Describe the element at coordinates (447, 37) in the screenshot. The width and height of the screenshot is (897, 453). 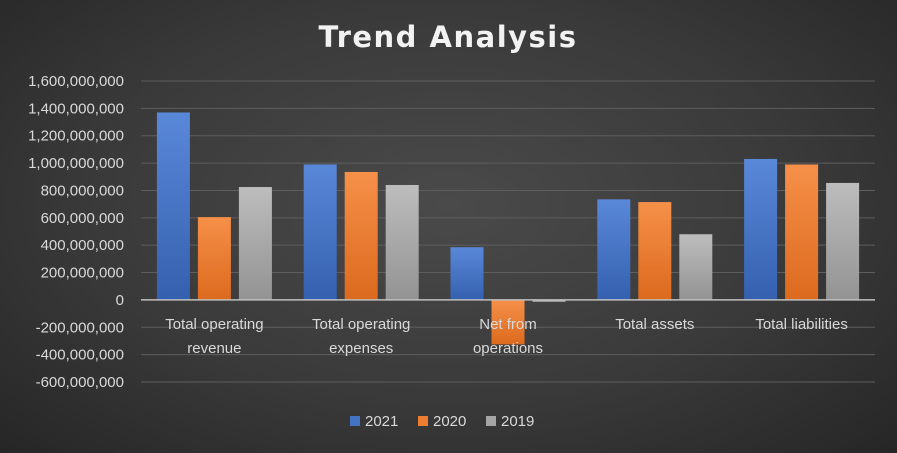
I see `chart-title: Trend Analysis` at that location.